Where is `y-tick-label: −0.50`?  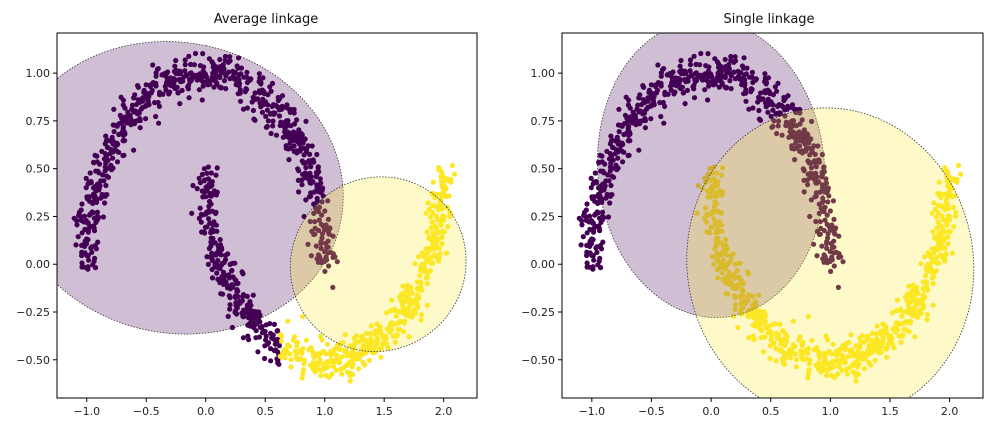 y-tick-label: −0.50 is located at coordinates (538, 360).